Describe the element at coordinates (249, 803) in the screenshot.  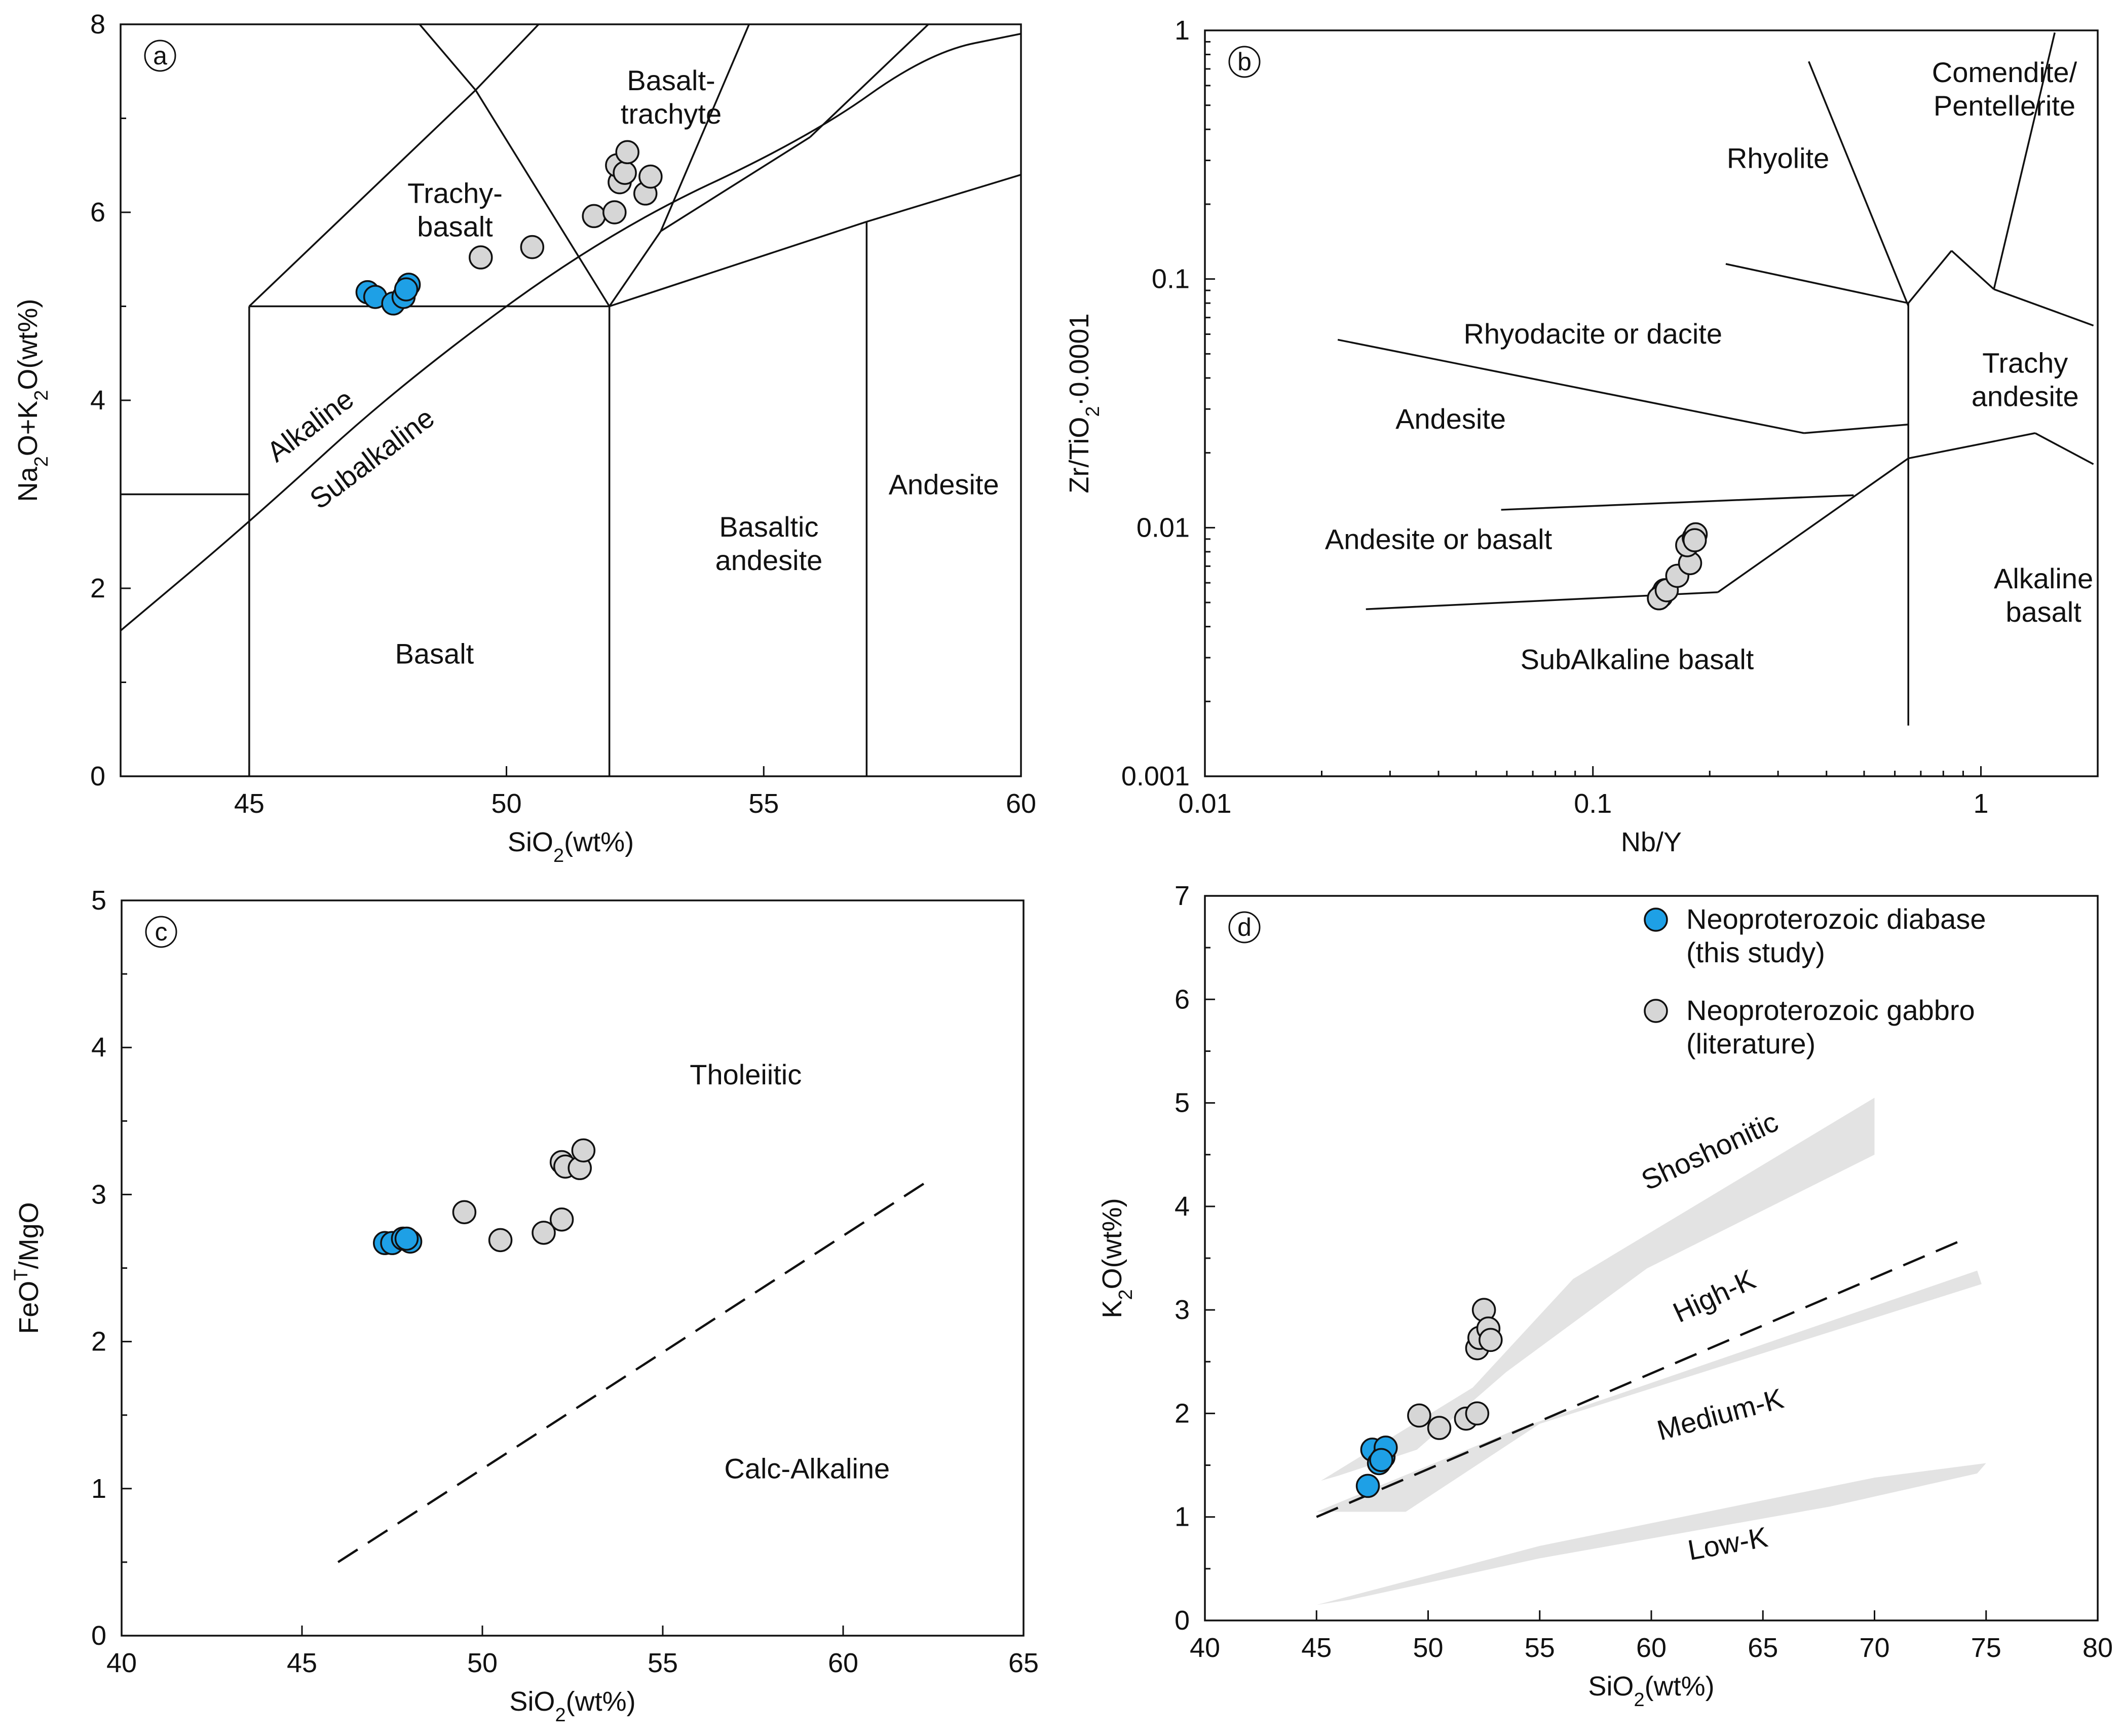
I see `panel-a-x-tick-label-0: 45` at that location.